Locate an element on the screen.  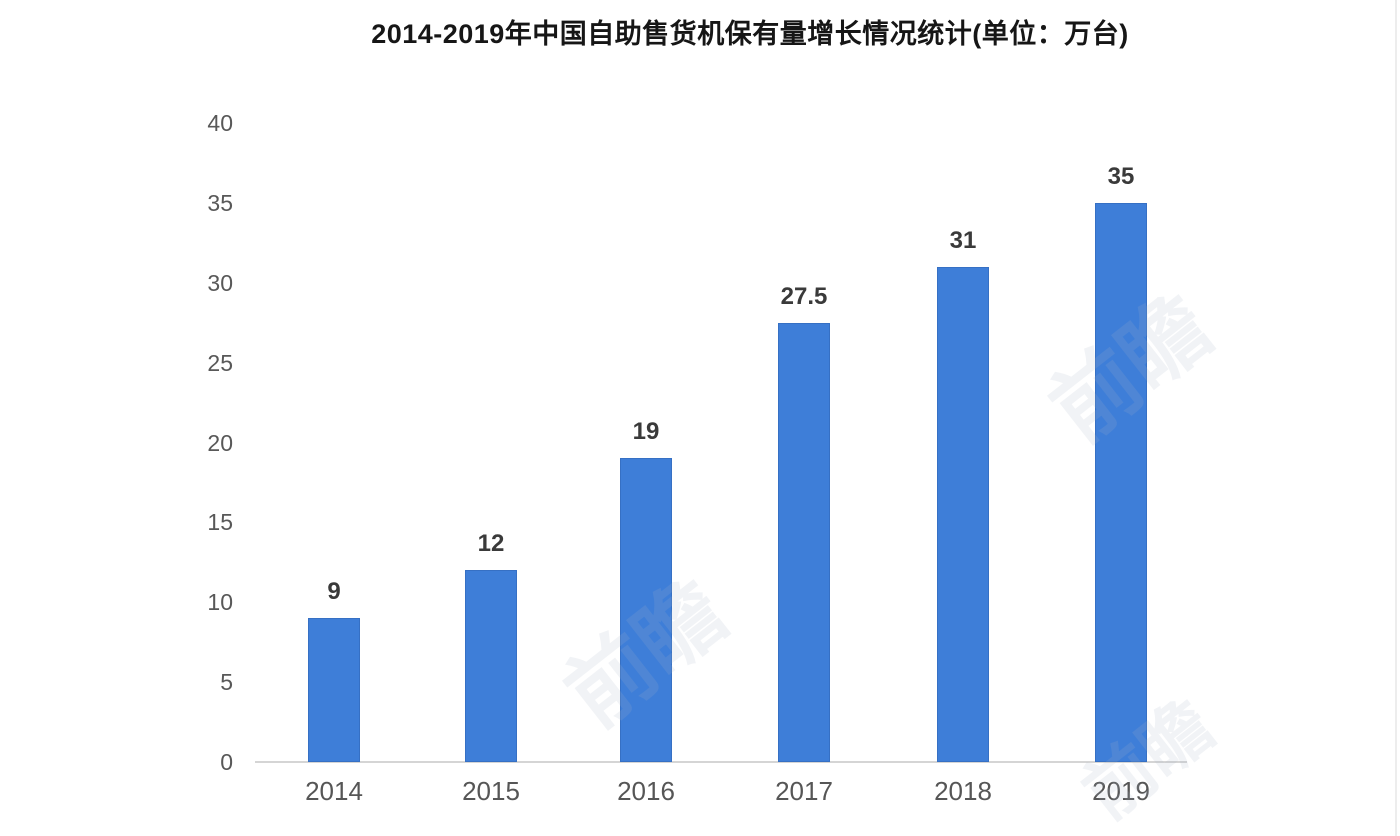
bar-2016 is located at coordinates (646, 610).